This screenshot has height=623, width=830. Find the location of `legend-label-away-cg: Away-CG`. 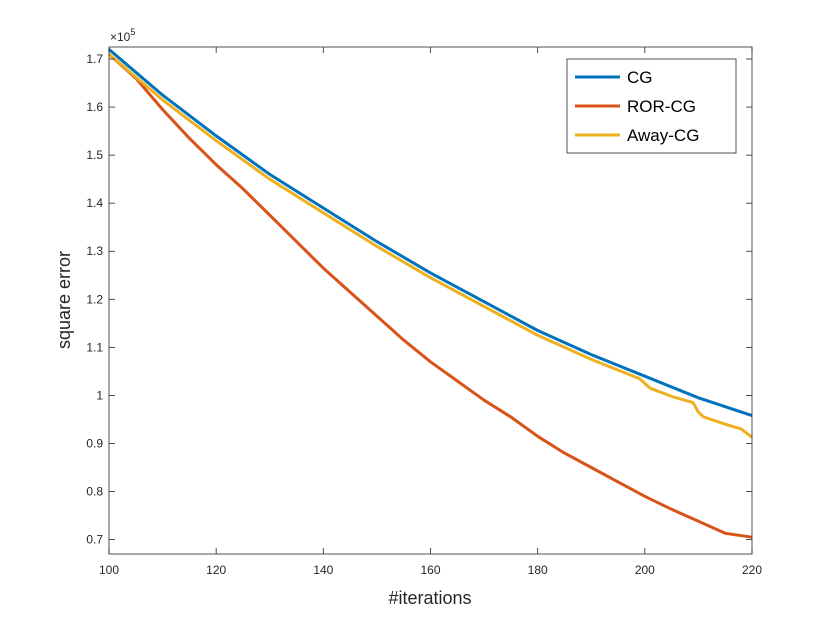

legend-label-away-cg: Away-CG is located at coordinates (663, 135).